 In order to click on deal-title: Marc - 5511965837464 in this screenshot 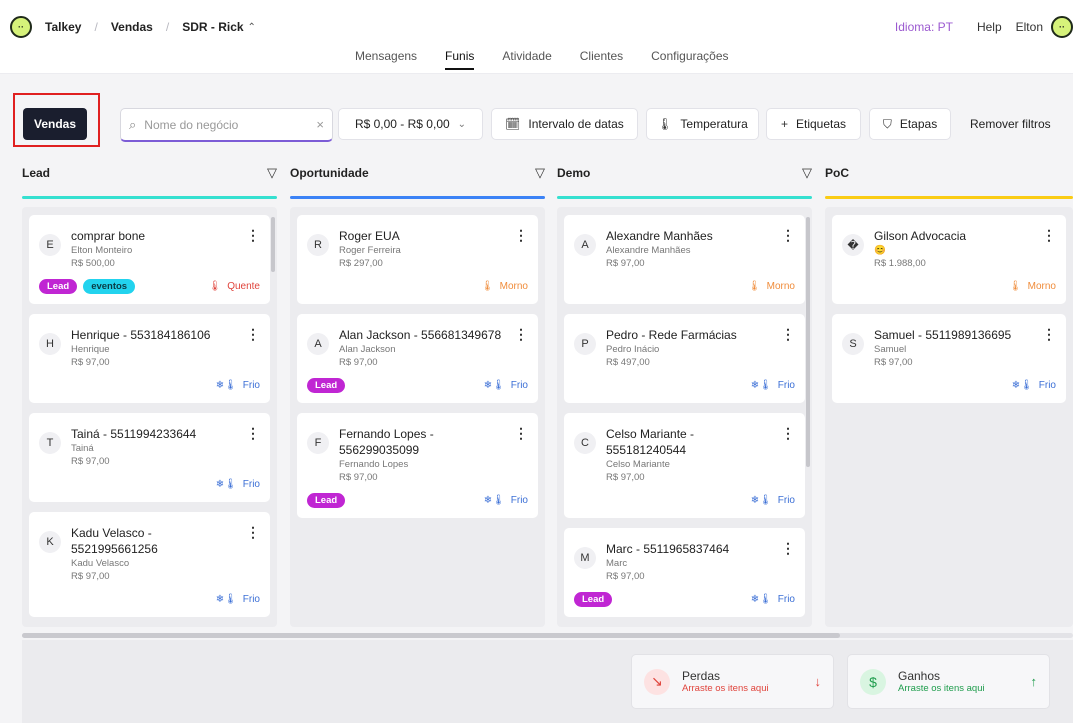, I will do `click(668, 549)`.